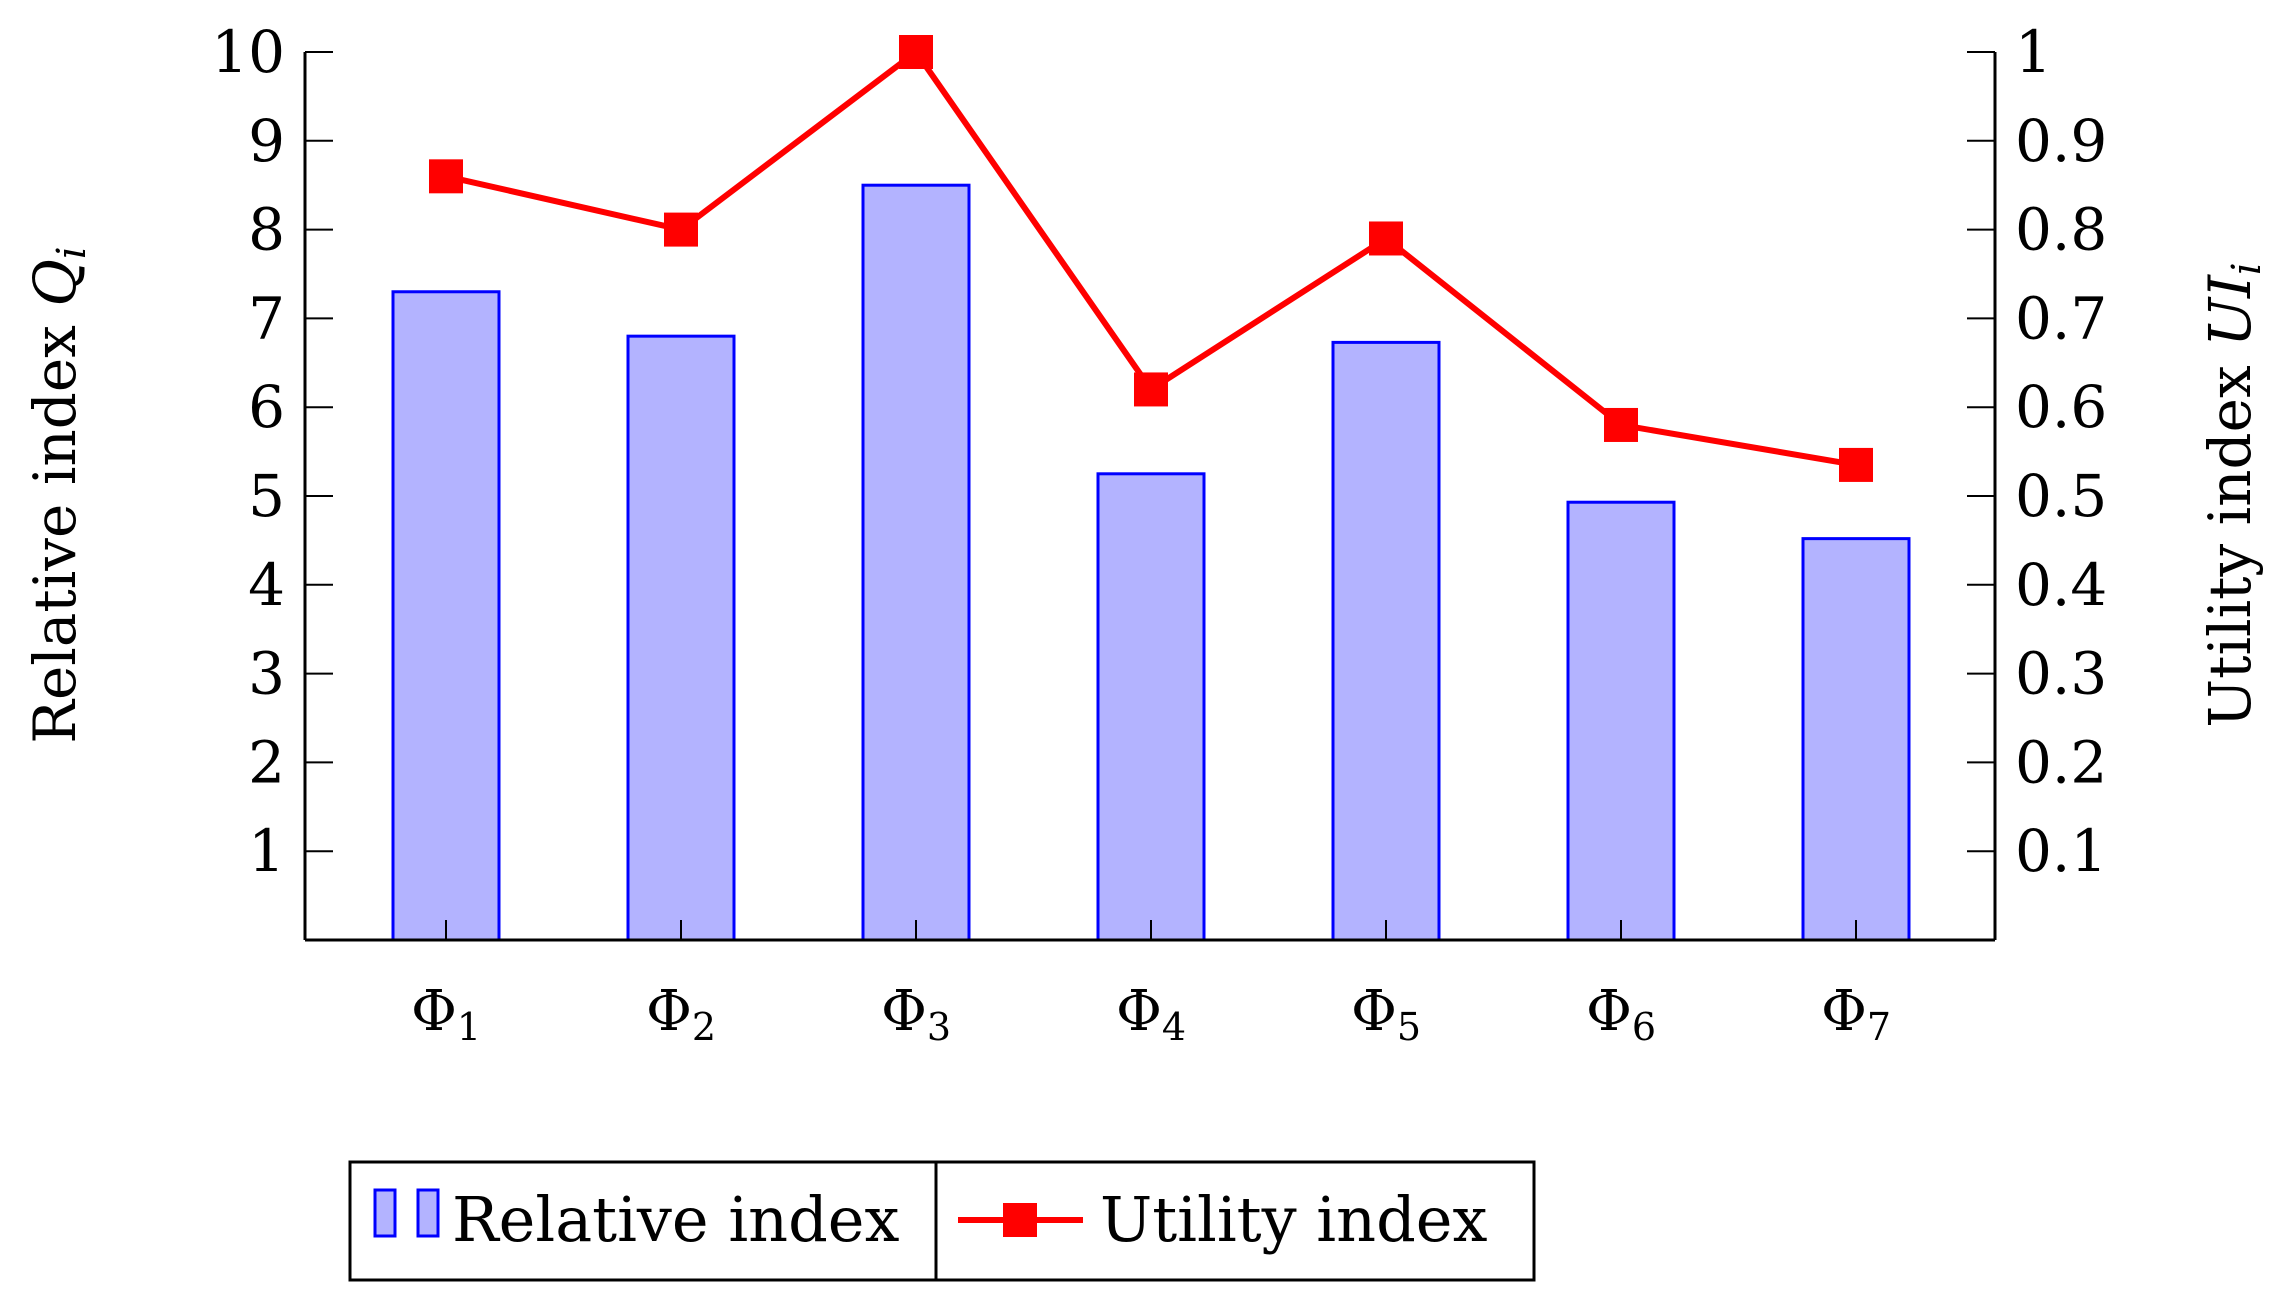 Image resolution: width=2275 pixels, height=1298 pixels. What do you see at coordinates (1020, 1220) in the screenshot?
I see `legend-line-marker` at bounding box center [1020, 1220].